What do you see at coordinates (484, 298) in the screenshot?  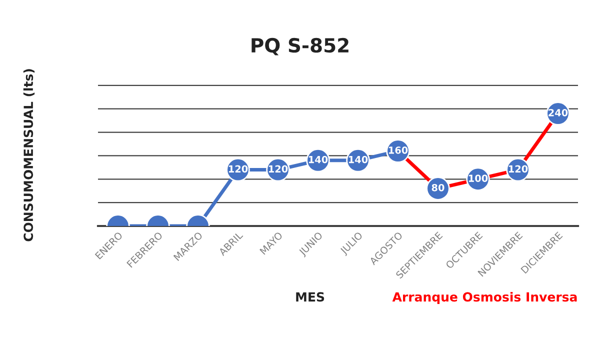 I see `text: Arranque Osmosis Inversa` at bounding box center [484, 298].